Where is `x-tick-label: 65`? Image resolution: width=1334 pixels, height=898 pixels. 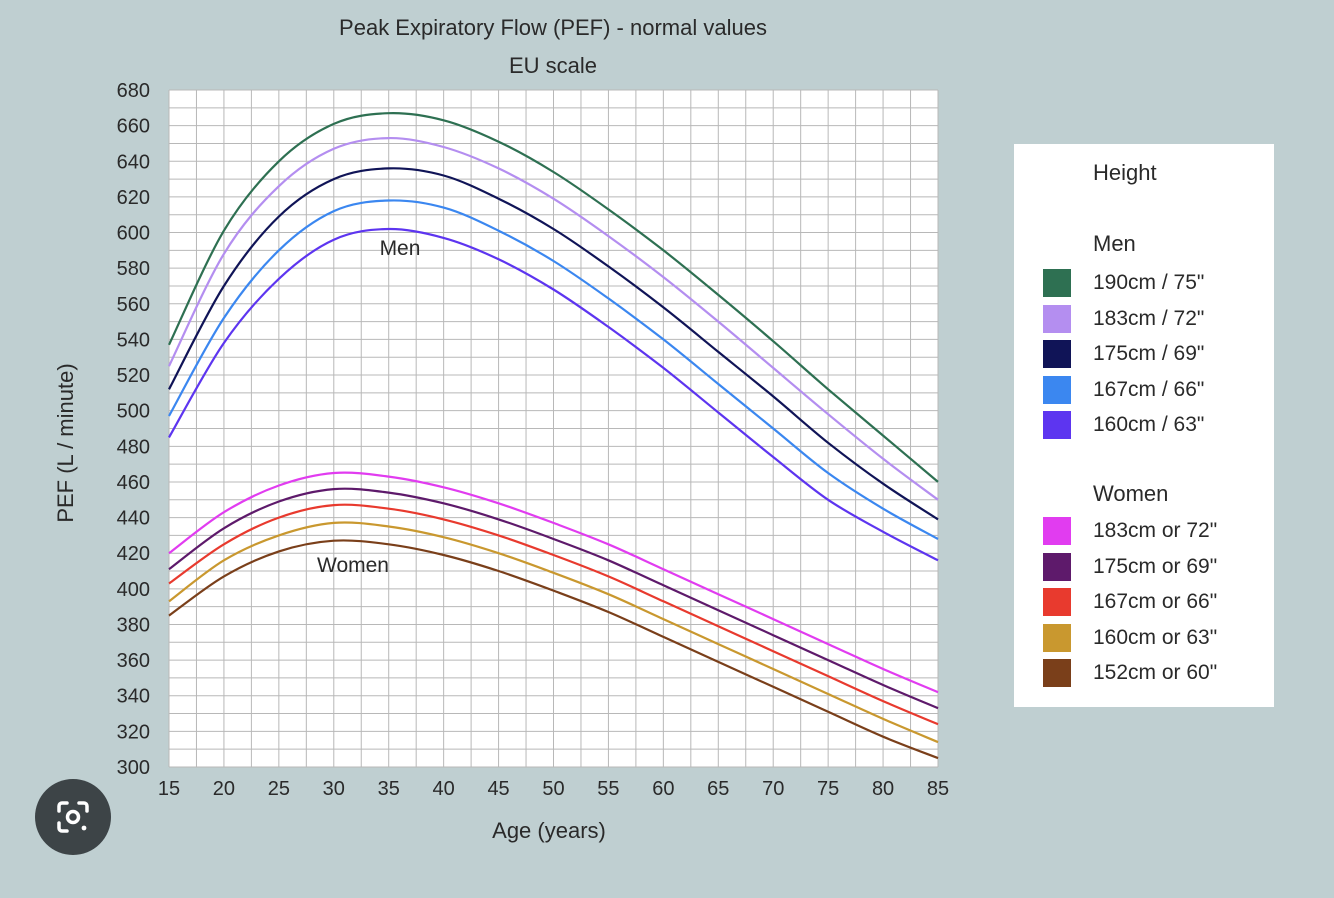 x-tick-label: 65 is located at coordinates (718, 789).